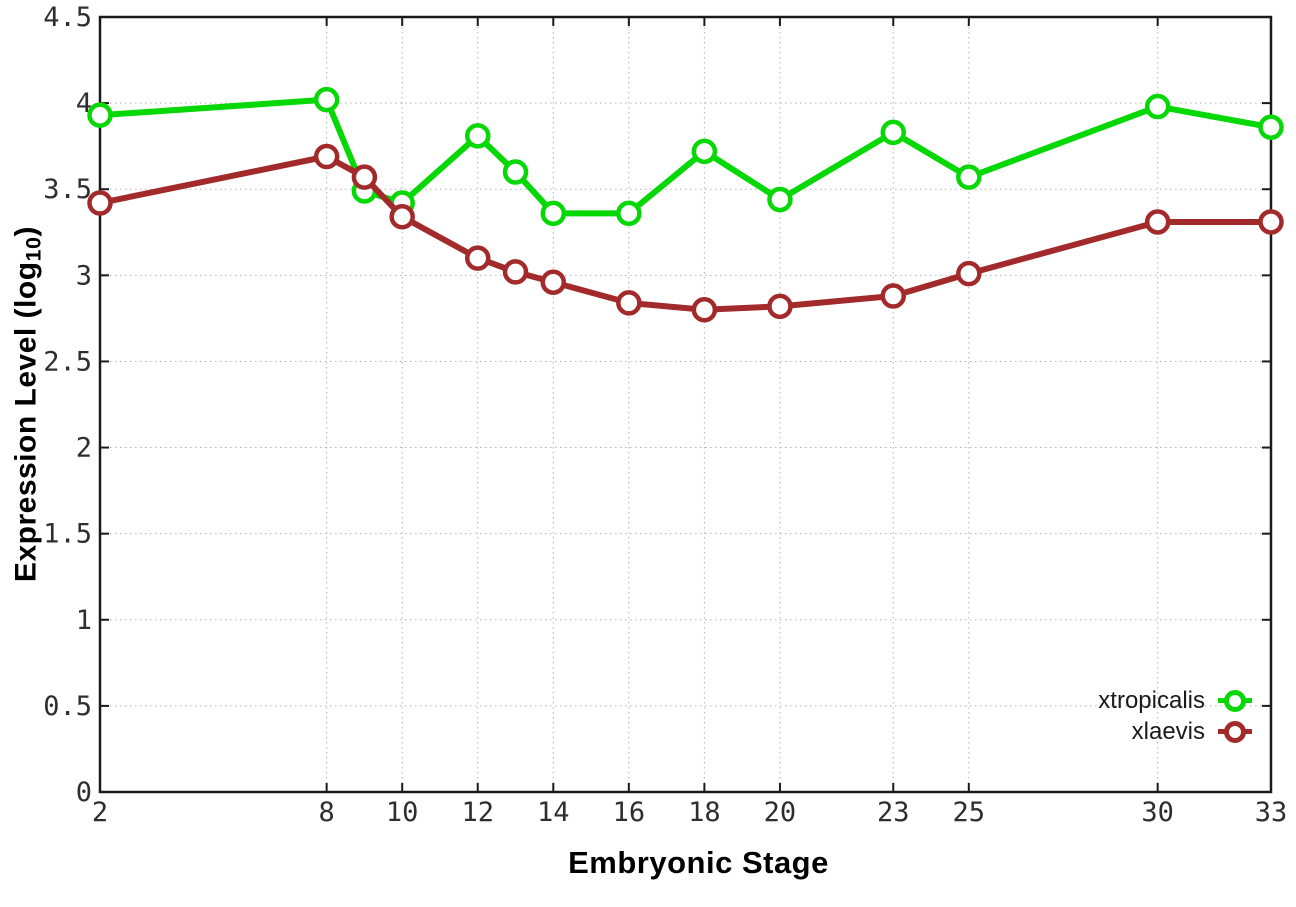 This screenshot has width=1296, height=907. What do you see at coordinates (84, 448) in the screenshot?
I see `y-tick-label: 2` at bounding box center [84, 448].